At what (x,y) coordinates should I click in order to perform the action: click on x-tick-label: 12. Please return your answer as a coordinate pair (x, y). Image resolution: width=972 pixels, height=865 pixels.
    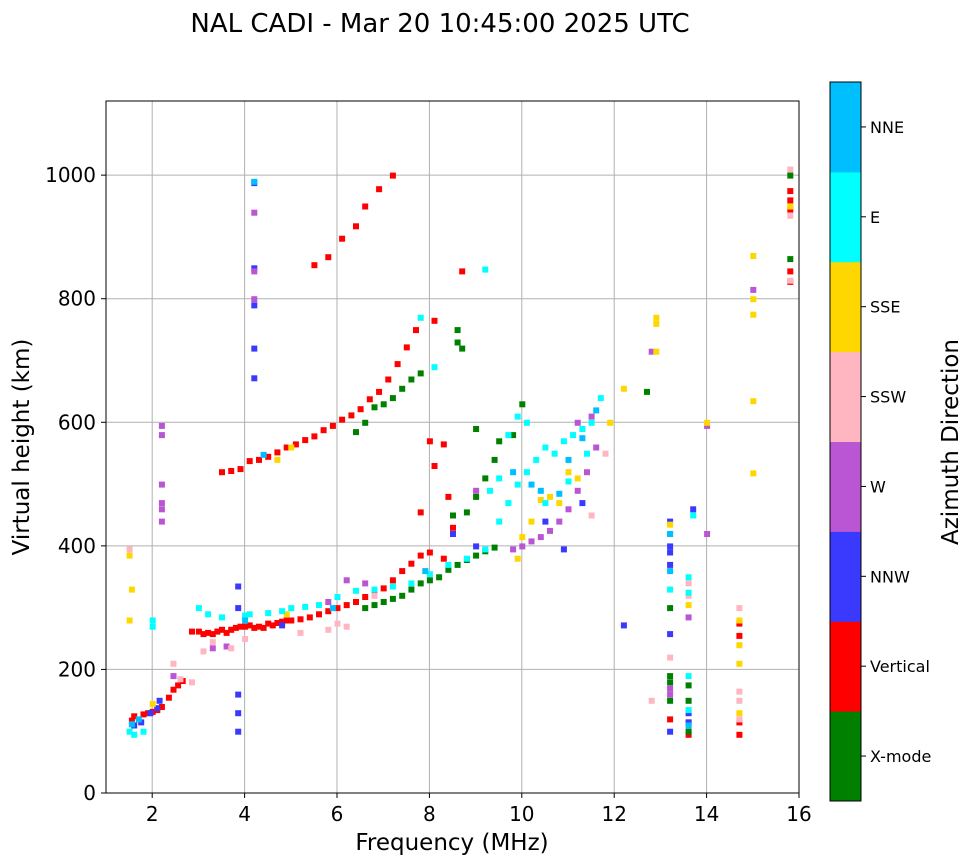
    Looking at the image, I should click on (613, 814).